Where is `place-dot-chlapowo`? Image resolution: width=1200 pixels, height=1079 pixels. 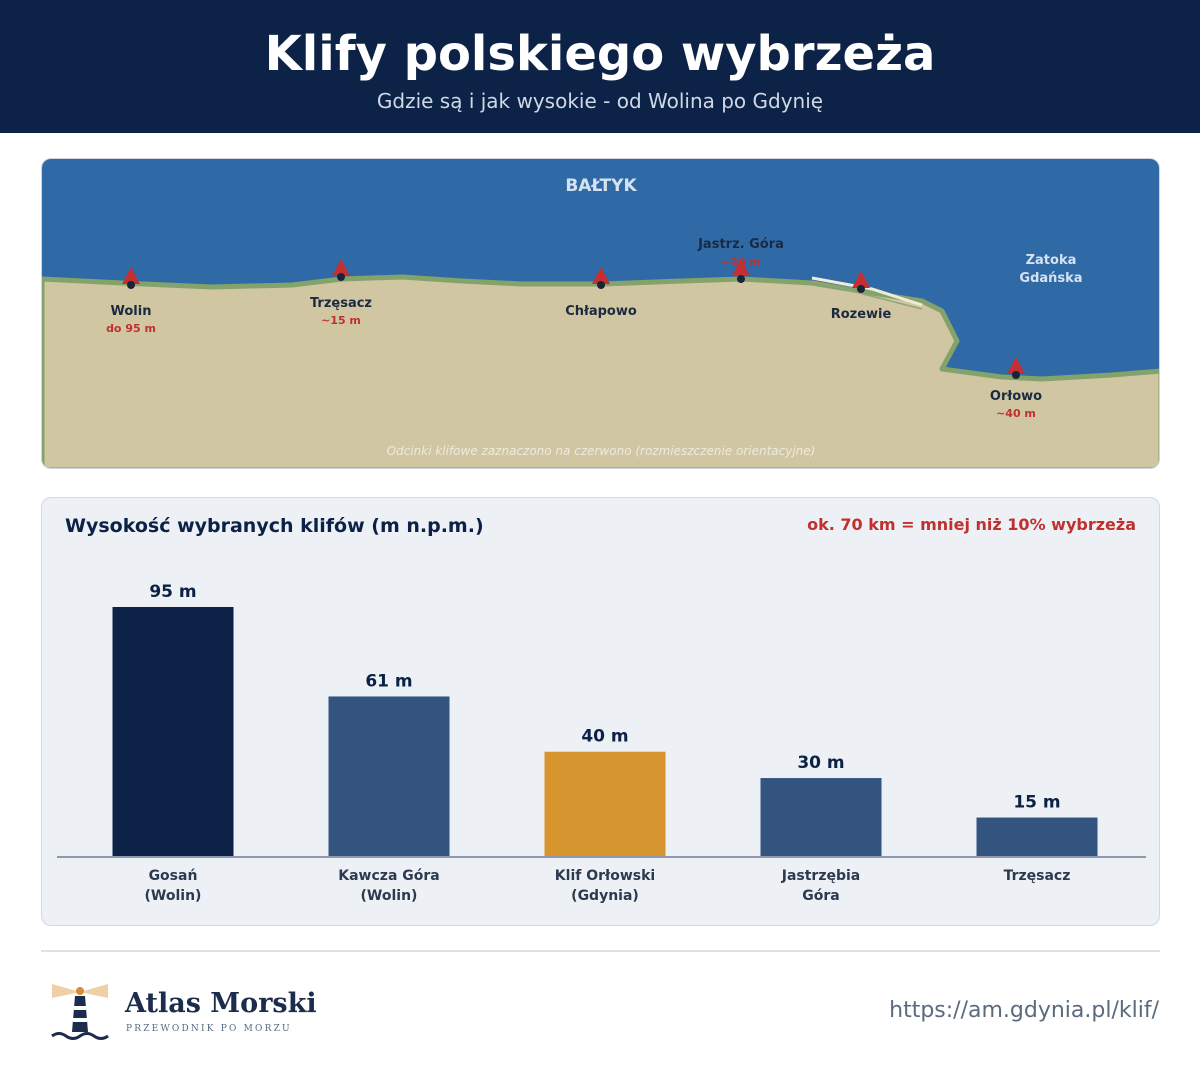 place-dot-chlapowo is located at coordinates (601, 285).